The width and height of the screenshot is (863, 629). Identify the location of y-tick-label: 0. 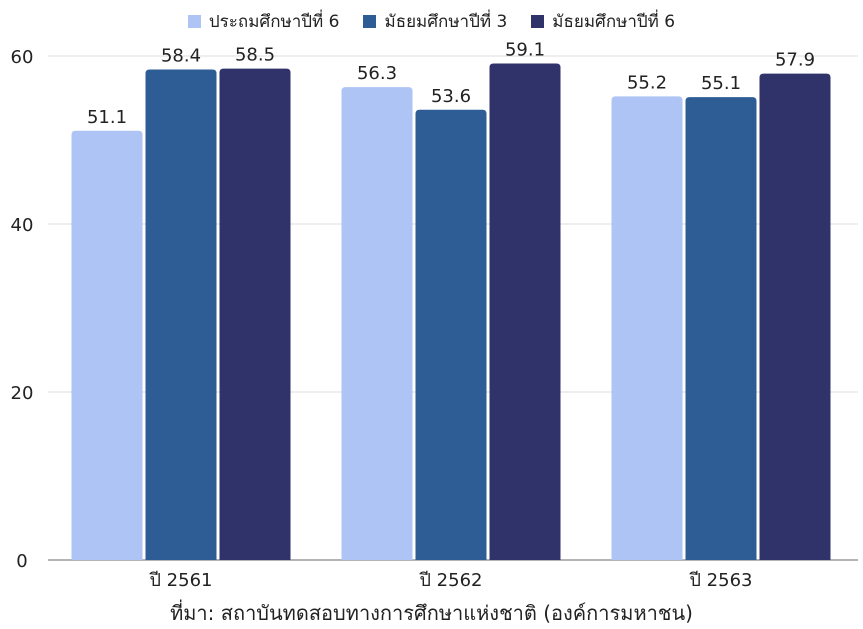
(21, 561).